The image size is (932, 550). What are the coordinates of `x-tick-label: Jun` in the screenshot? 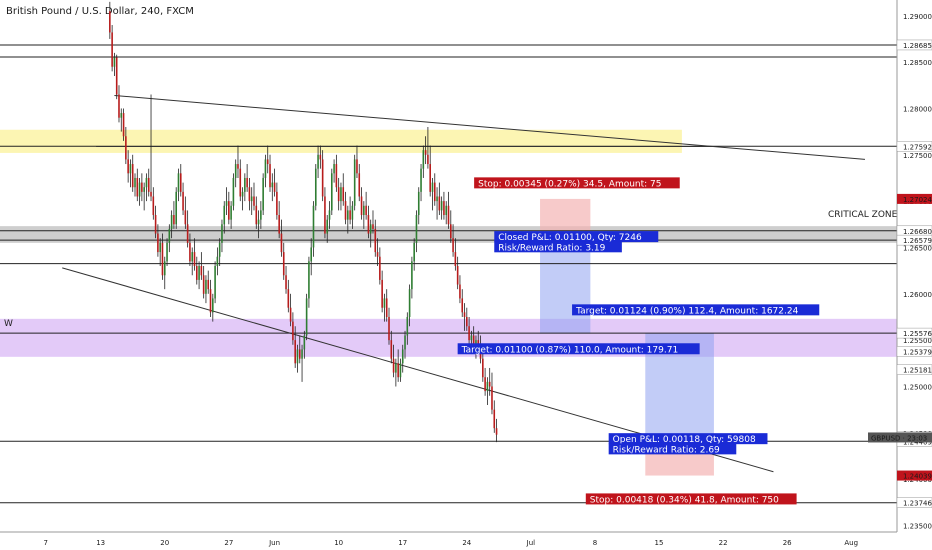 It's located at (274, 543).